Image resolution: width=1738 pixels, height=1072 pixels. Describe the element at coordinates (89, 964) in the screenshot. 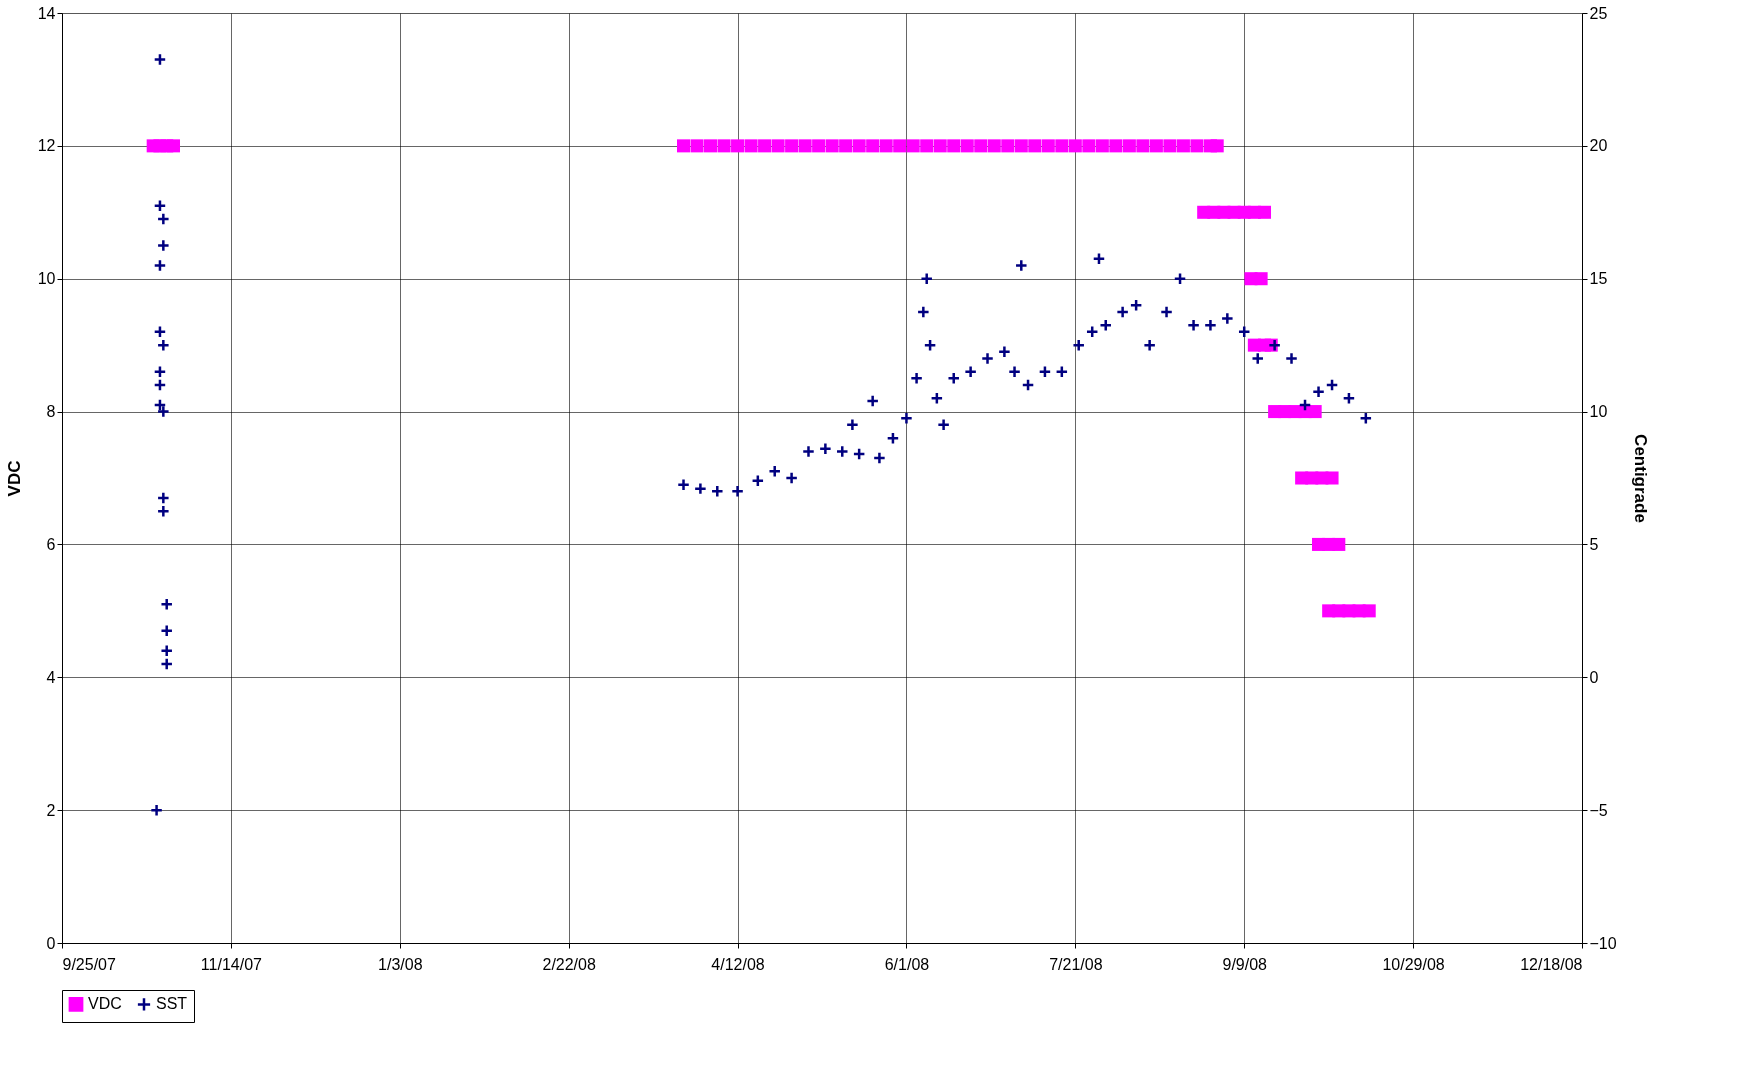

I see `x-tick-label: 9/25/07` at that location.